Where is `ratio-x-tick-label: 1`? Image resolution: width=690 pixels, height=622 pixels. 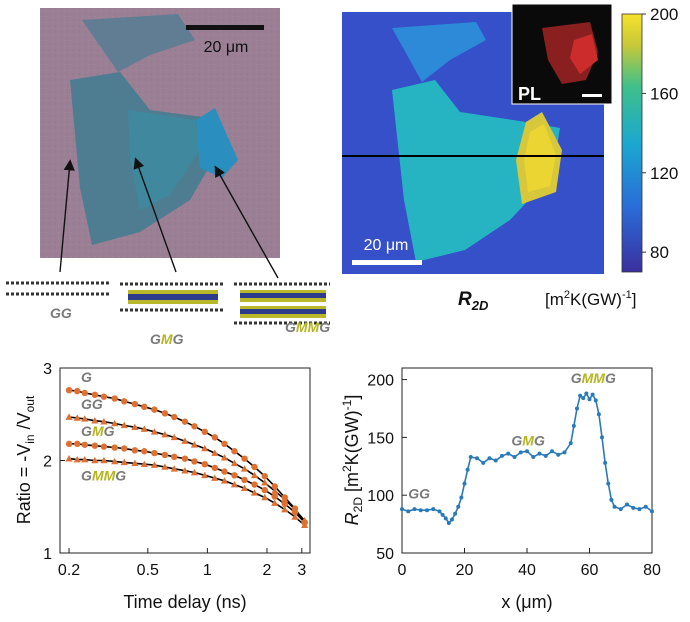 ratio-x-tick-label: 1 is located at coordinates (207, 570).